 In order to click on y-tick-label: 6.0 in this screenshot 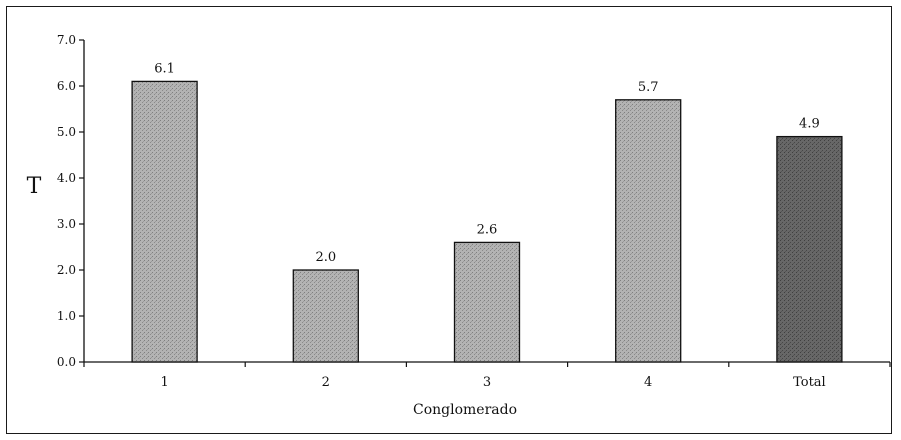, I will do `click(66, 86)`.